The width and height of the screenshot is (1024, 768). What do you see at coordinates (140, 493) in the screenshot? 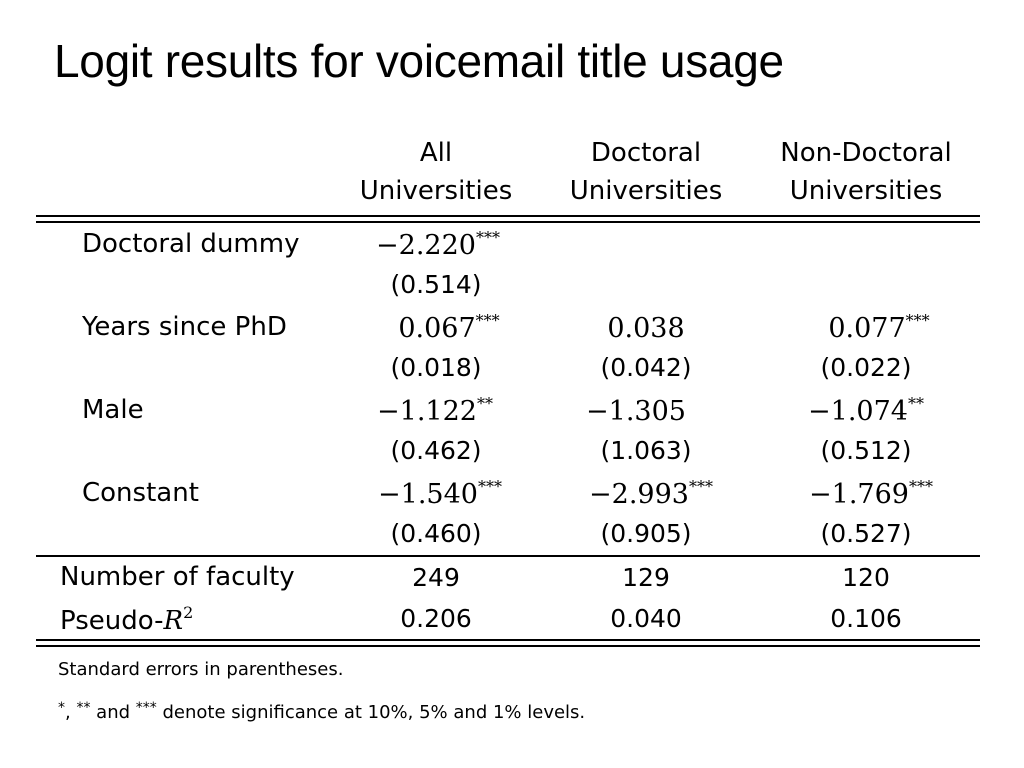
I see `row-label-constant: Constant` at bounding box center [140, 493].